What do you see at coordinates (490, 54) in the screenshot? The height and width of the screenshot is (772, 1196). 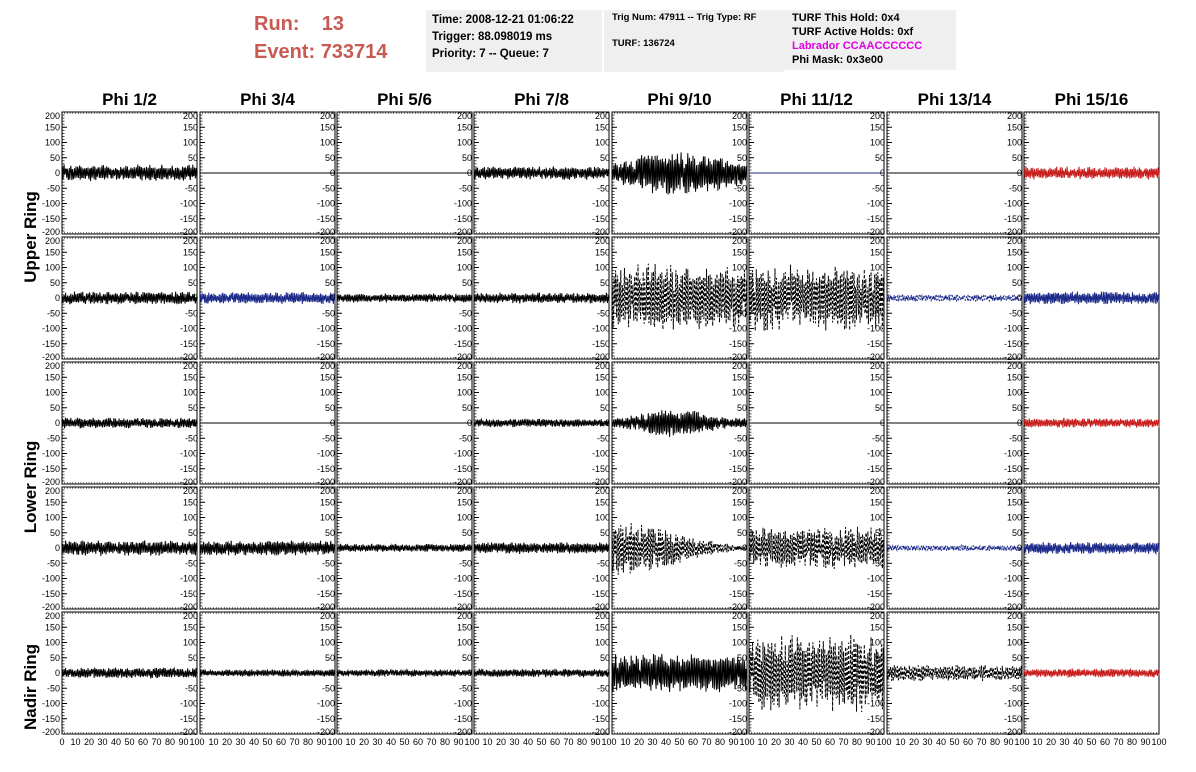 I see `priority-text: Priority: 7 -- Queue: 7` at bounding box center [490, 54].